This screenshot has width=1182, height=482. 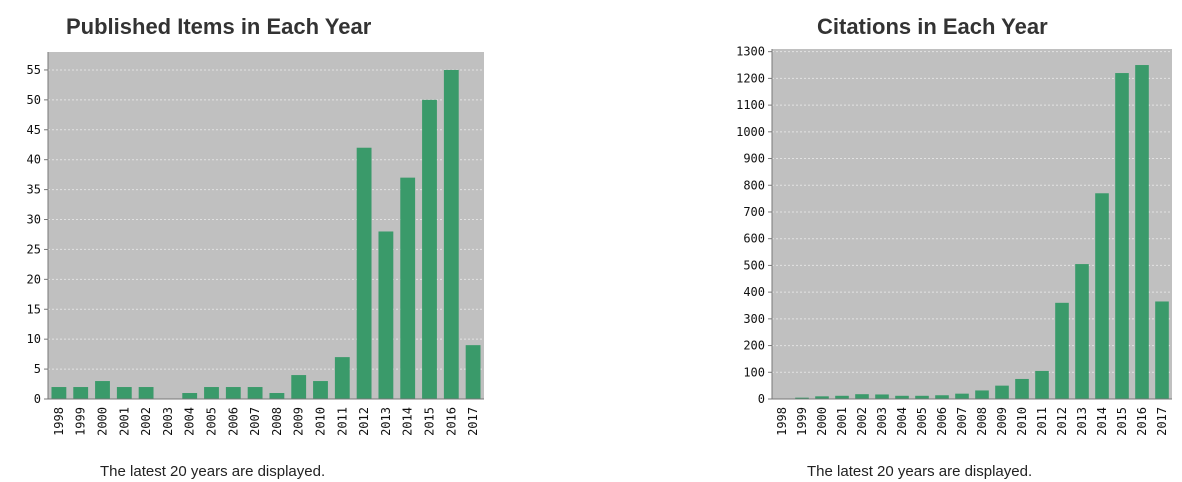 I want to click on y-tick-label: 25, so click(x=34, y=249).